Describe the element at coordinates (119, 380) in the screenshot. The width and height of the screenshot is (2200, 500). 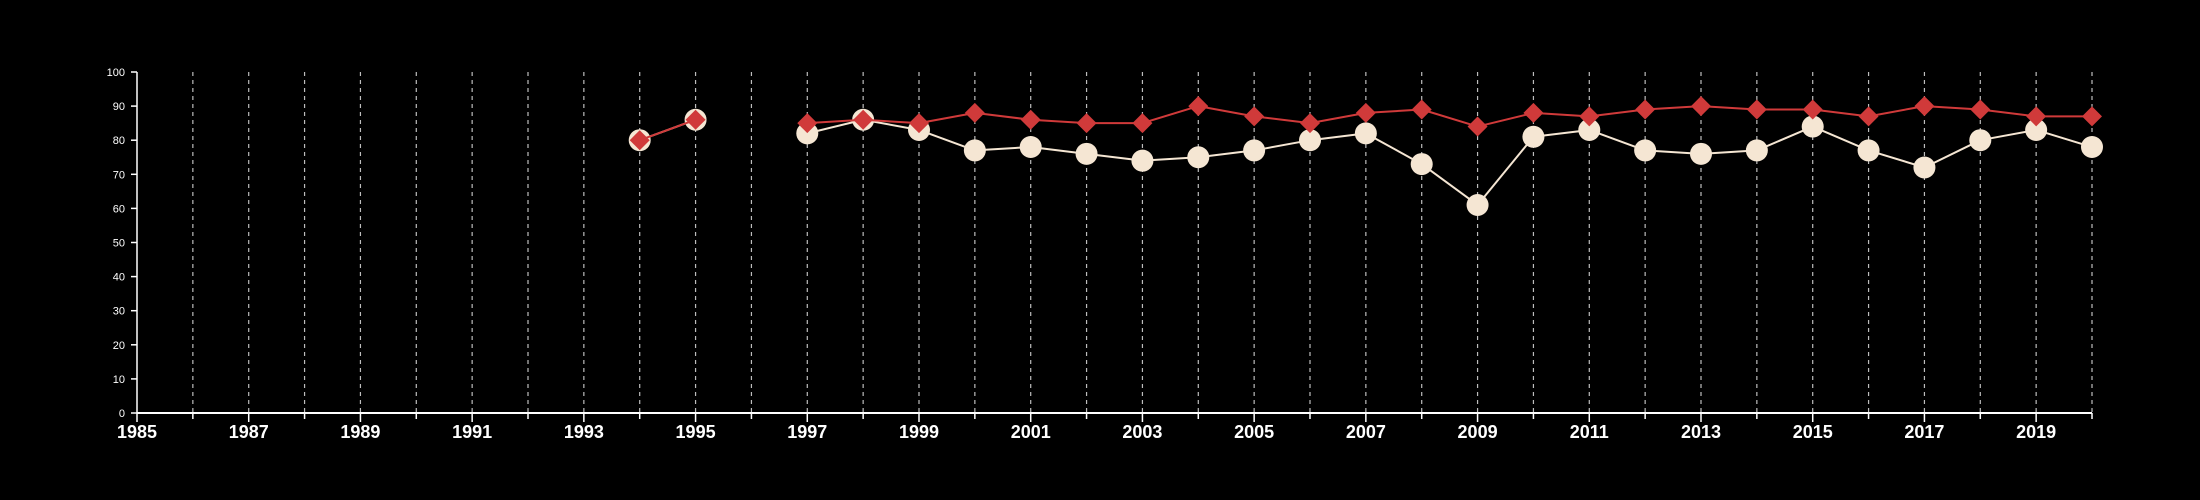
I see `ytick-label-10: 10` at that location.